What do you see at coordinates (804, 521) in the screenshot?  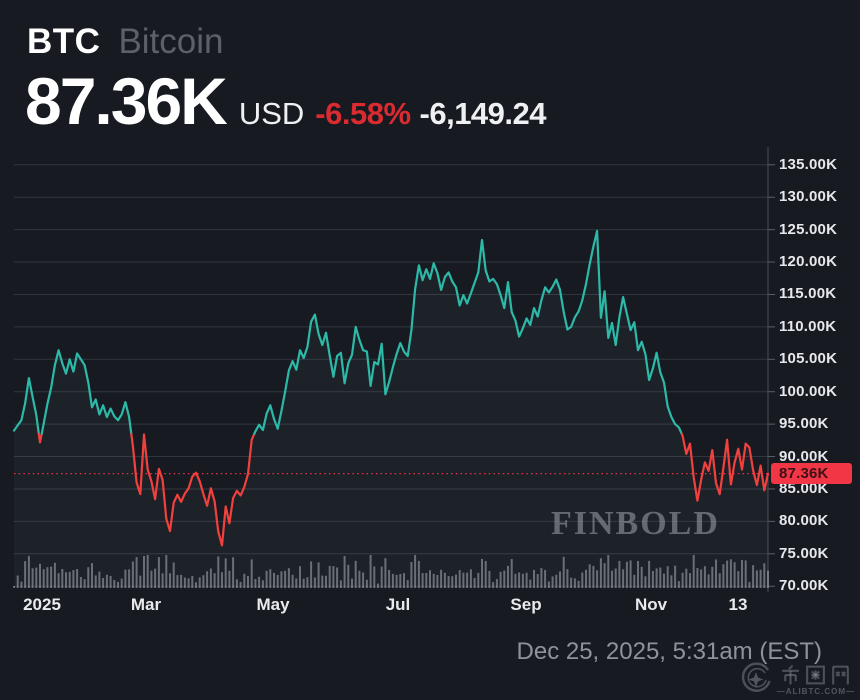 I see `y-axis-label: 80.00K` at bounding box center [804, 521].